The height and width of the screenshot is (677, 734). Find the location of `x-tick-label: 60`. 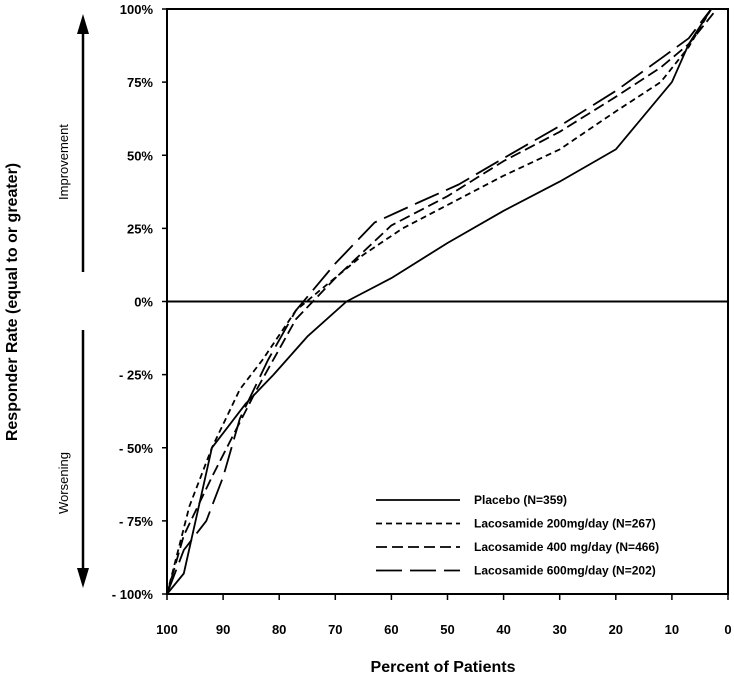

x-tick-label: 60 is located at coordinates (391, 629).